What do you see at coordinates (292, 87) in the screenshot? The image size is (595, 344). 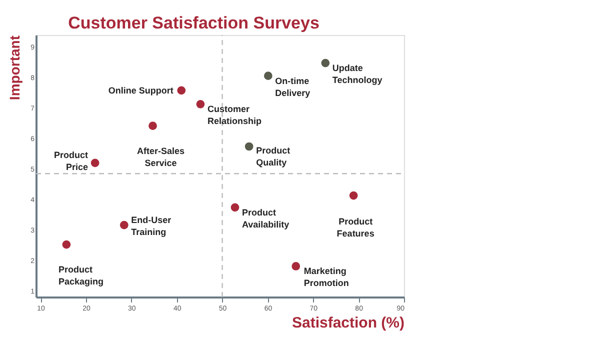 I see `annotation: On-time Delivery` at bounding box center [292, 87].